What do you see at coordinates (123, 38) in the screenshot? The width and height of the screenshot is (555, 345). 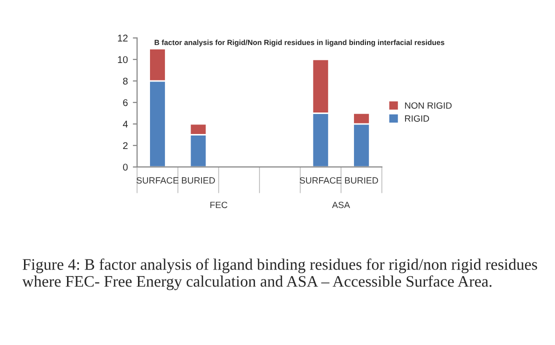 I see `y-tick-label: 12` at bounding box center [123, 38].